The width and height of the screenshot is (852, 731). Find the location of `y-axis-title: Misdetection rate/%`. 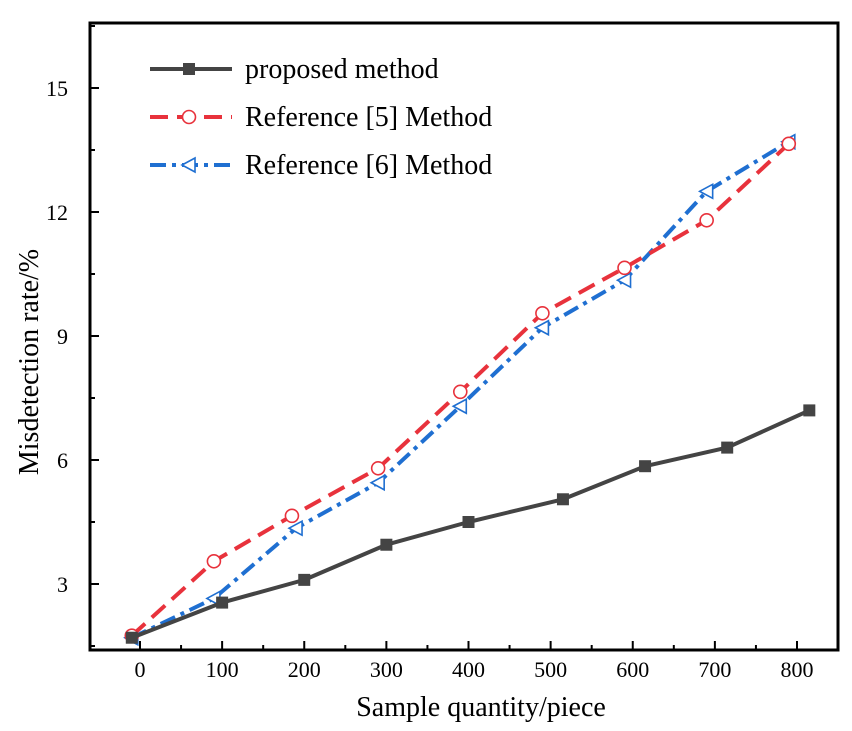

y-axis-title: Misdetection rate/% is located at coordinates (29, 362).